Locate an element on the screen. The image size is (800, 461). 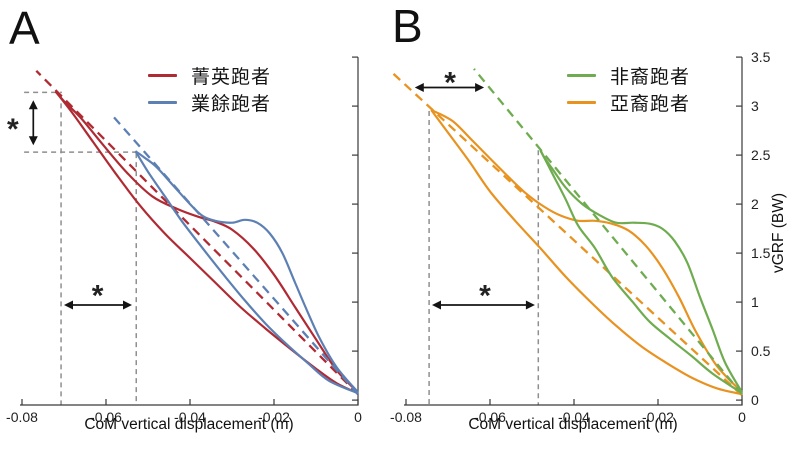
panel-a-x-tick-label: -0.08 is located at coordinates (22, 417).